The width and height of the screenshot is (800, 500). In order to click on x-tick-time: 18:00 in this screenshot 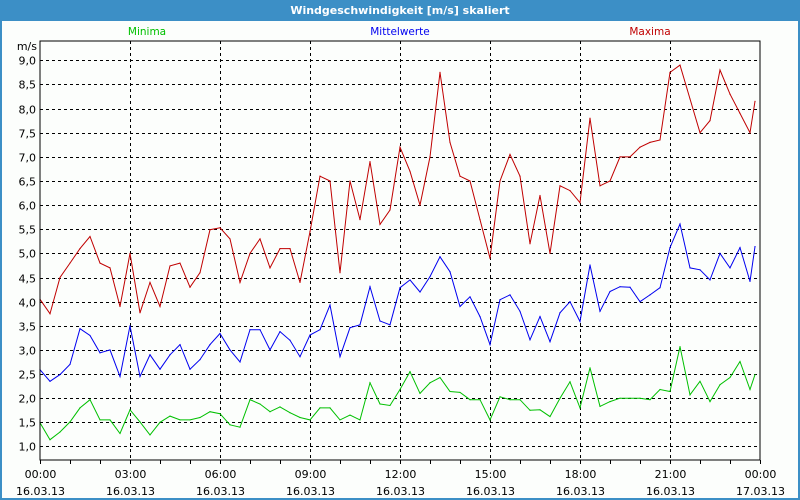, I will do `click(581, 474)`.